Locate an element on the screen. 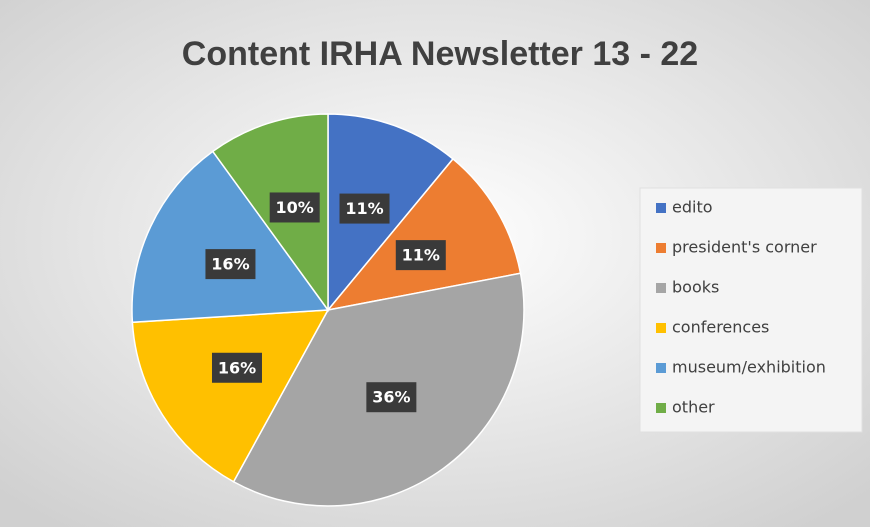 The height and width of the screenshot is (527, 870). legend-label: president's corner is located at coordinates (744, 247).